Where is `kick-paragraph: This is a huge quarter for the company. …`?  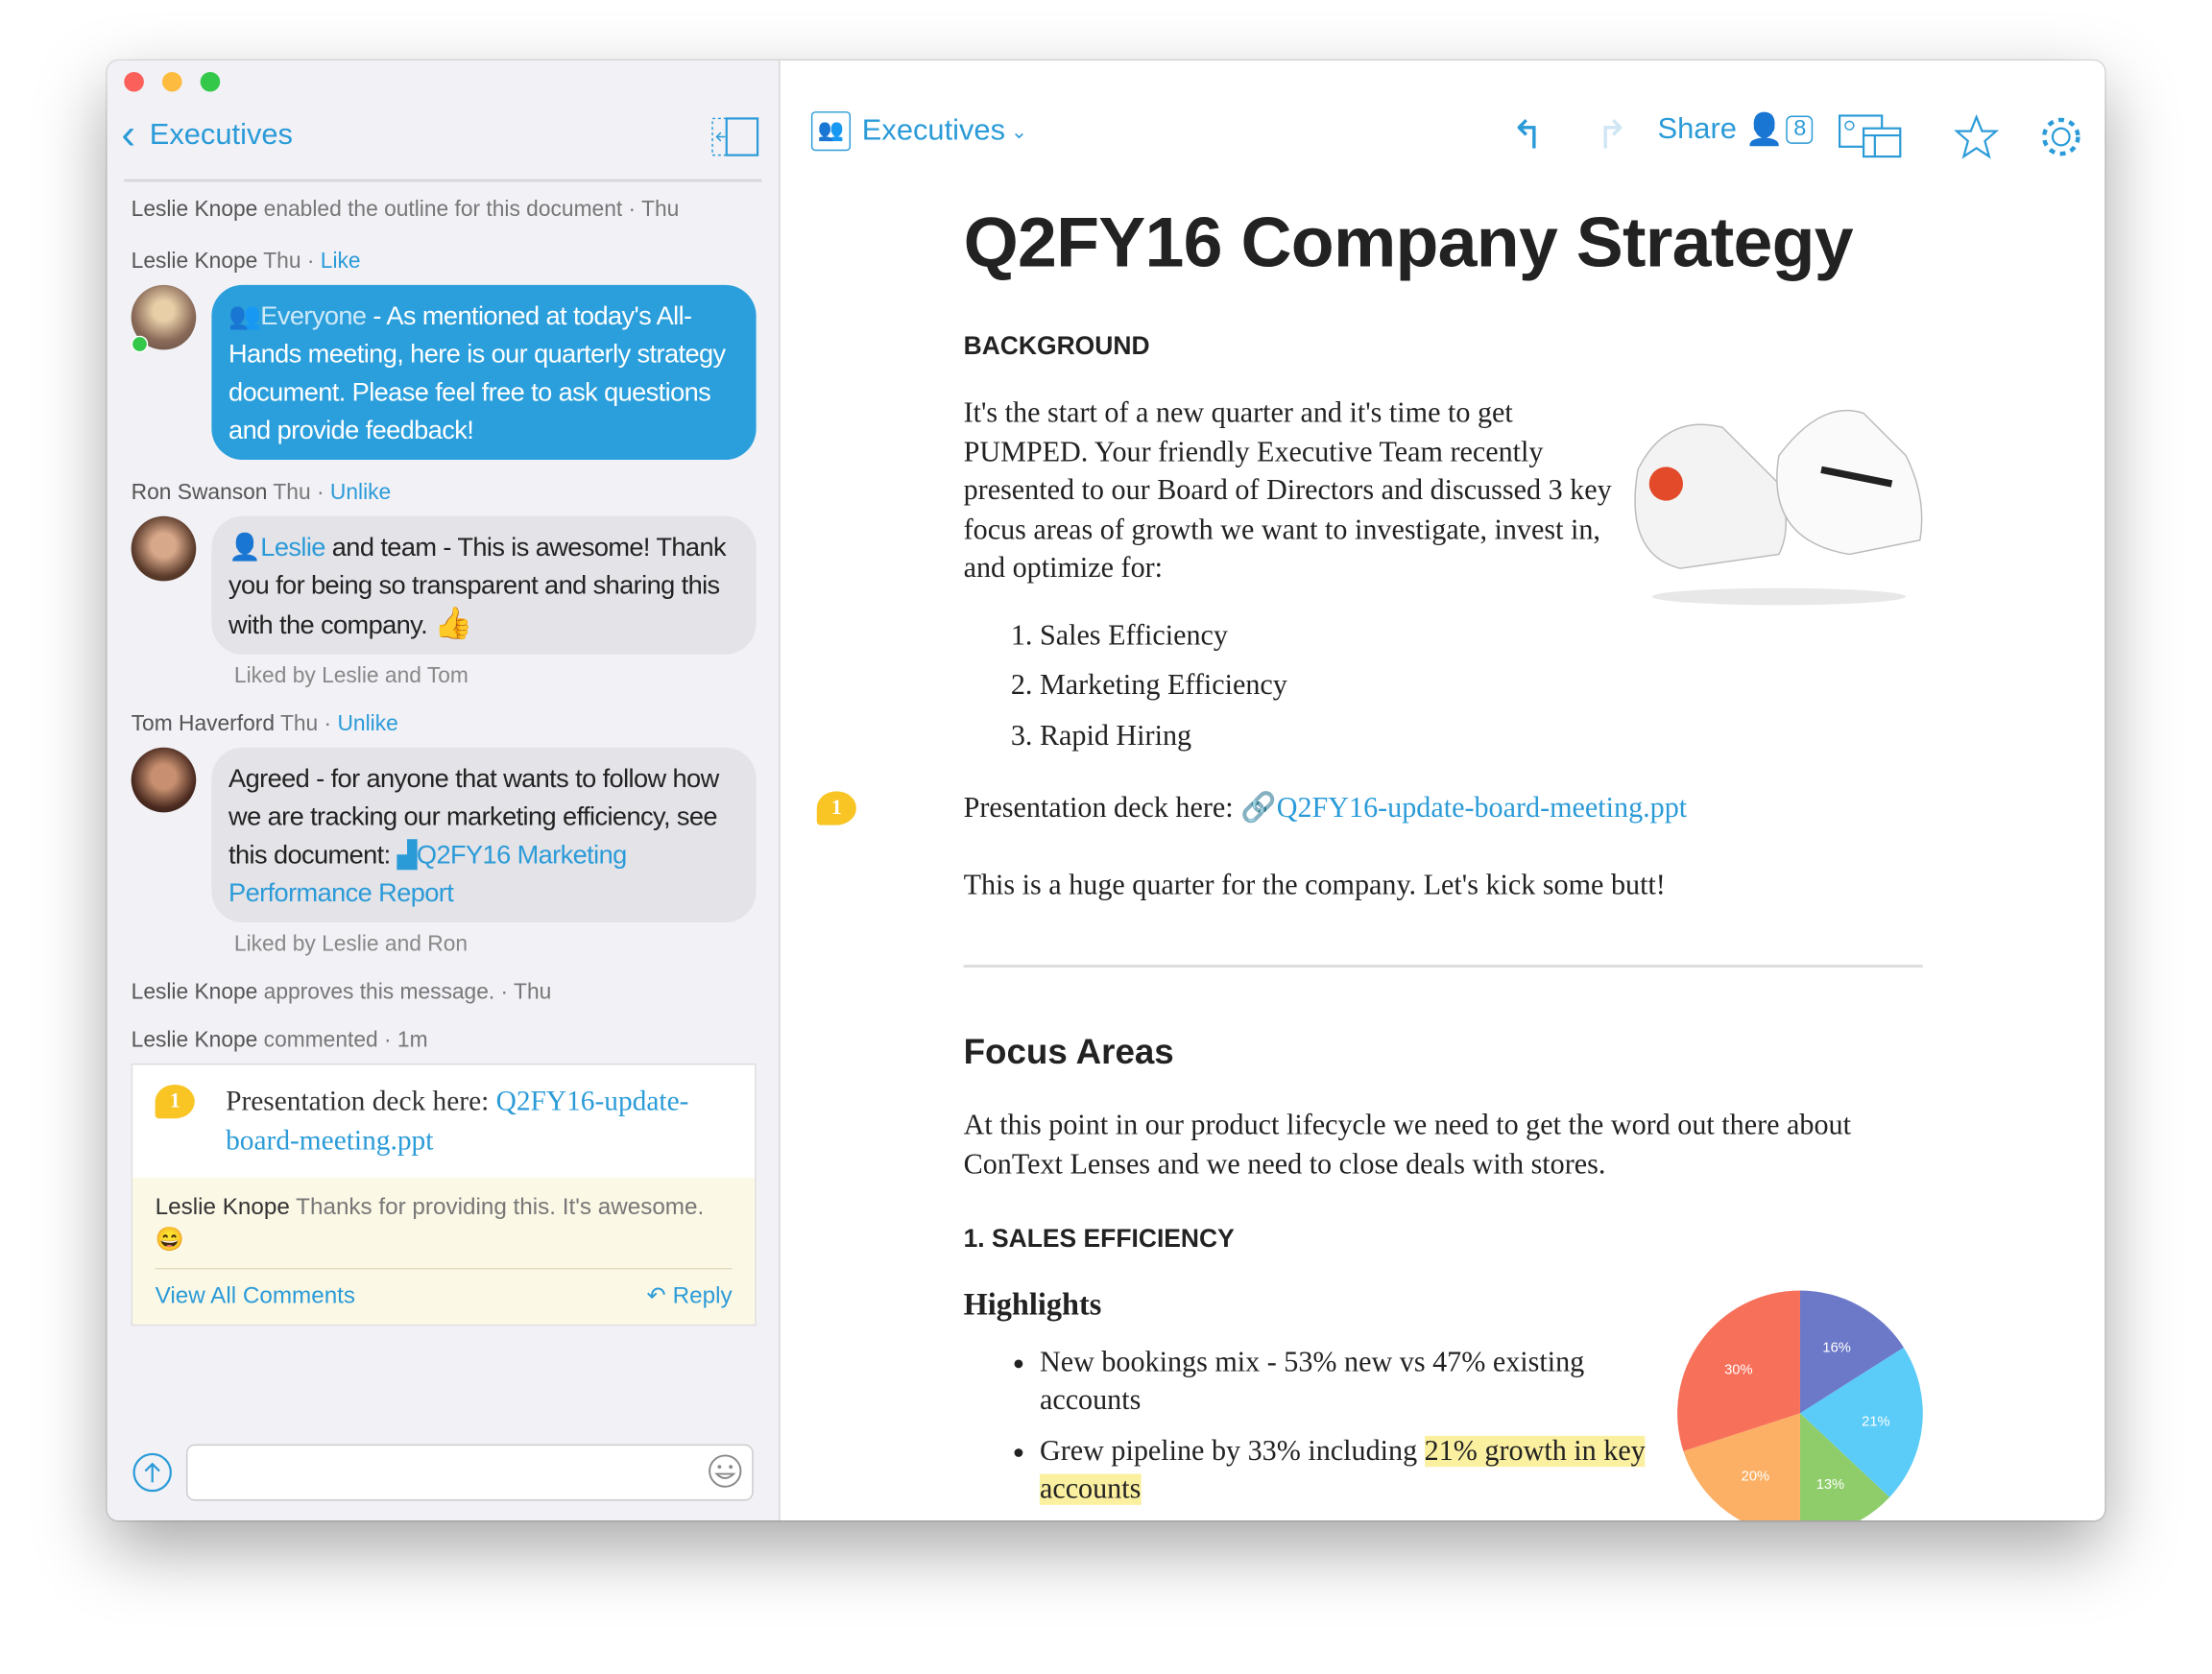
kick-paragraph: This is a huge quarter for the company. … is located at coordinates (1314, 885).